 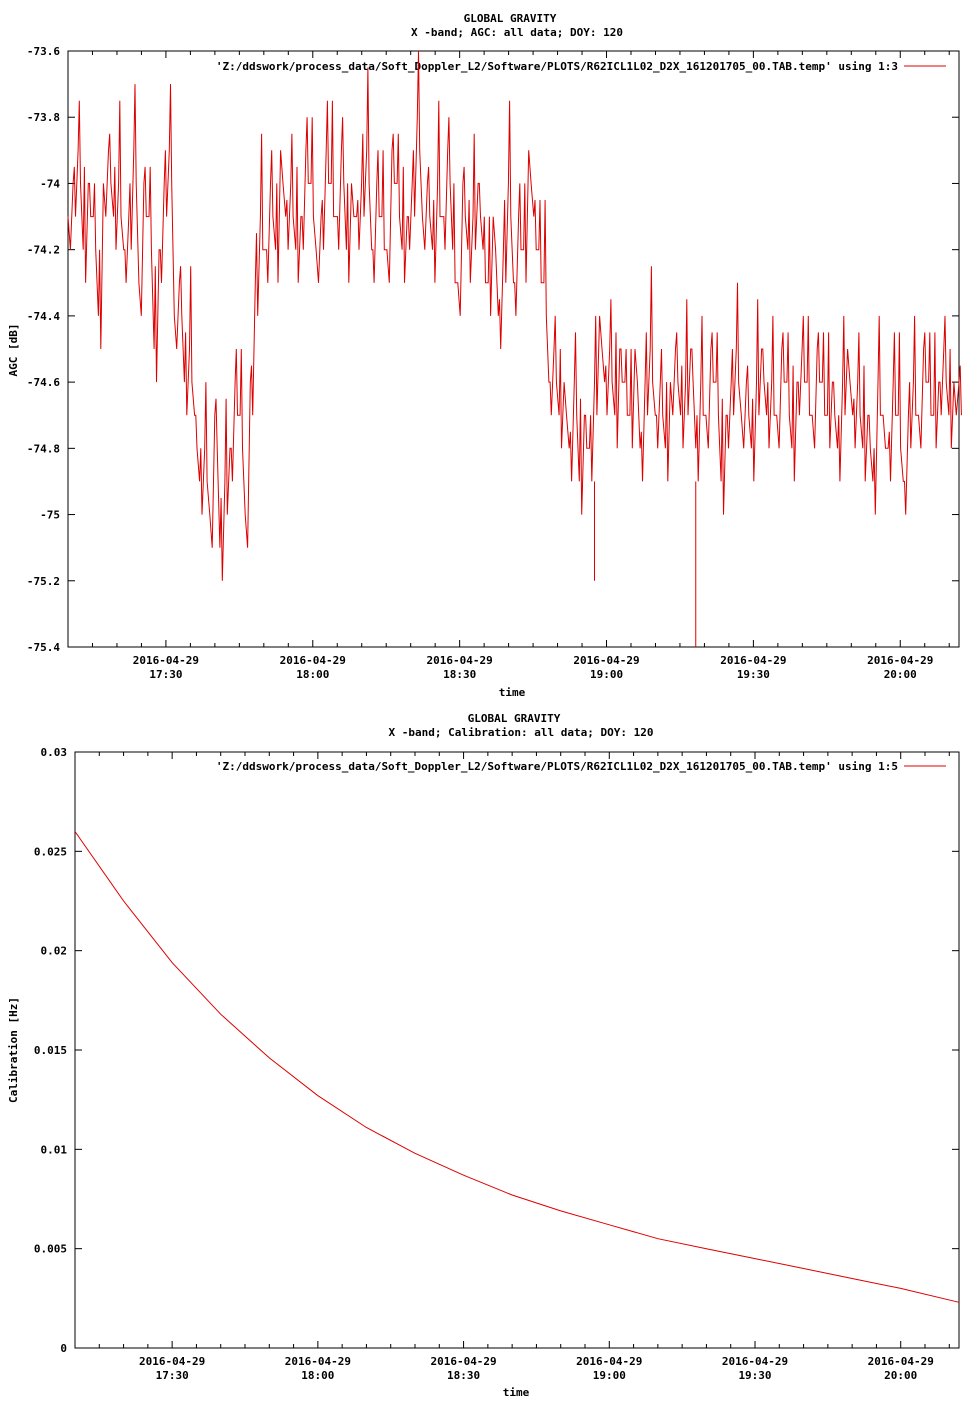 I want to click on agc-y-tick-label: -74, so click(x=50, y=183).